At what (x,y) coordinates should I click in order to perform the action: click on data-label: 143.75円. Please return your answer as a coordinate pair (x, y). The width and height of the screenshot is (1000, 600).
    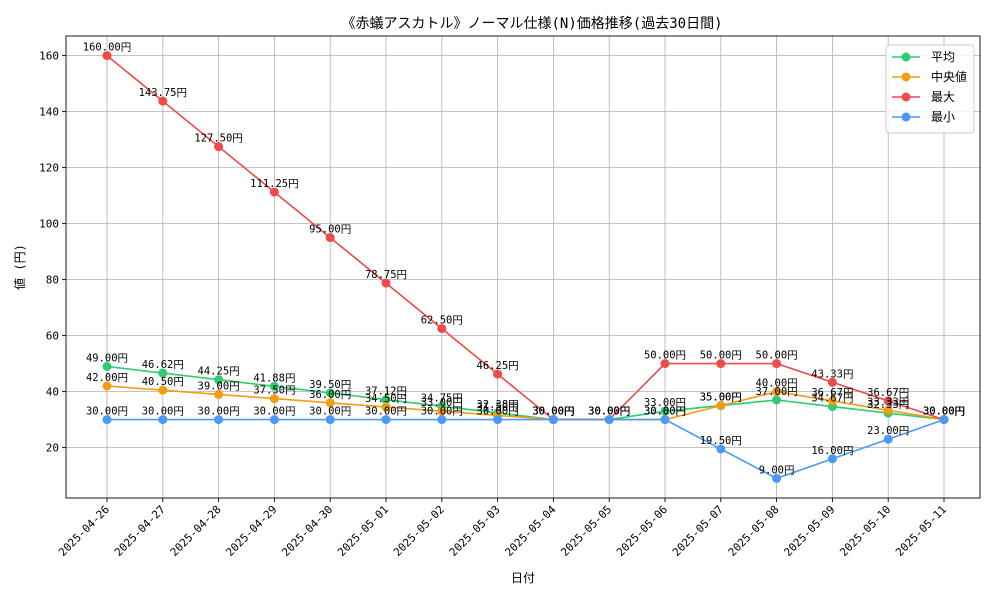
    Looking at the image, I should click on (163, 93).